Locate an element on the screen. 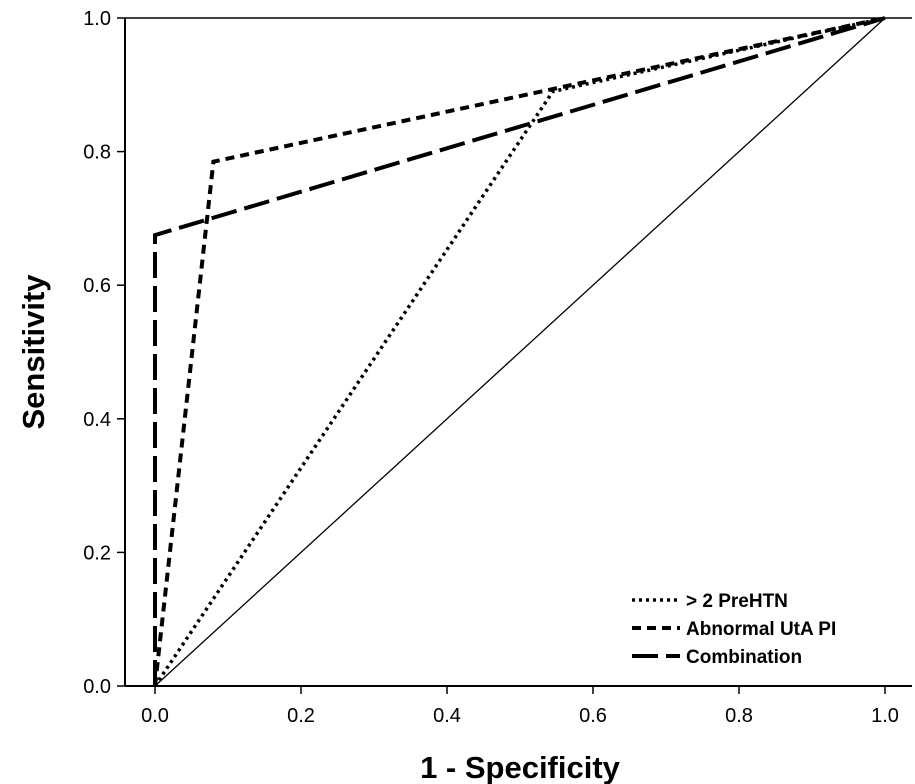 The image size is (915, 784). legend: > 2 PreHTN Abnormal UtA PI Combination is located at coordinates (734, 629).